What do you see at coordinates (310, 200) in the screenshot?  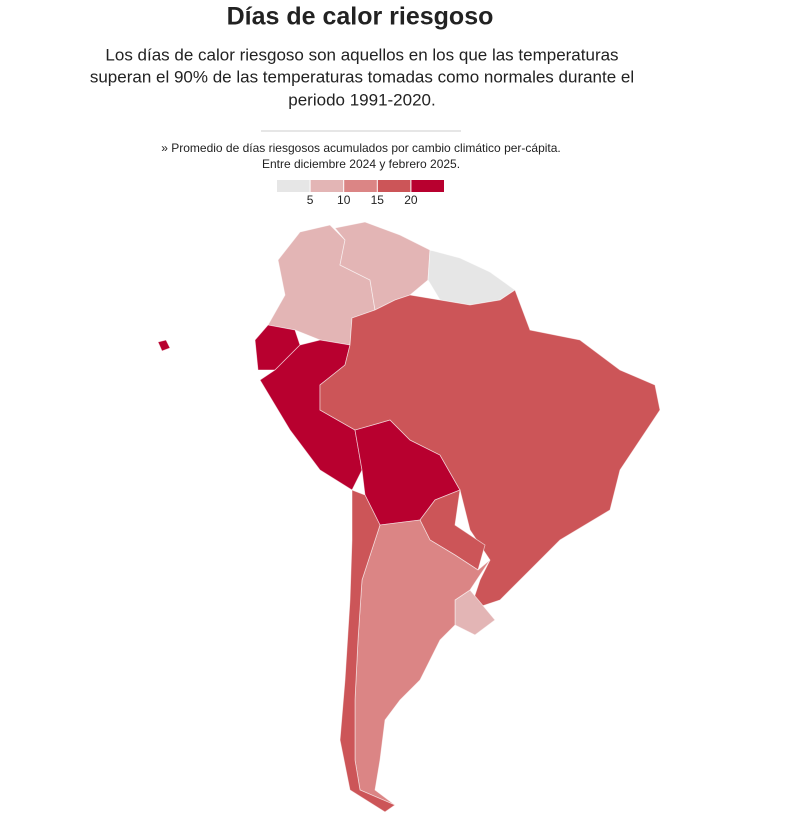 I see `legend-tick-label: 5` at bounding box center [310, 200].